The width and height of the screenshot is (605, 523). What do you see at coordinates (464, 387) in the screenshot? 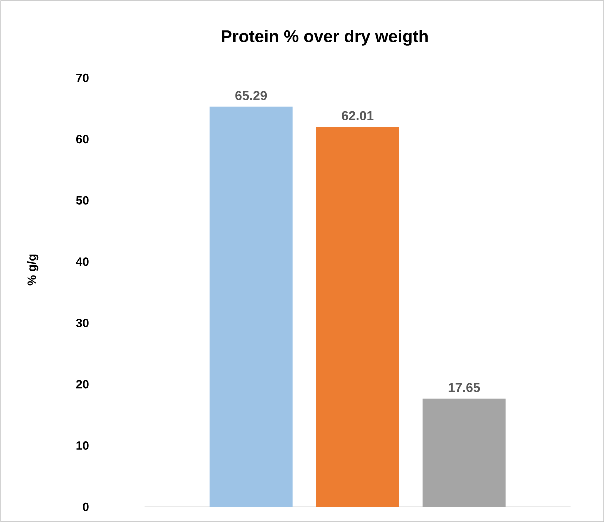
I see `data-label: 17.65` at bounding box center [464, 387].